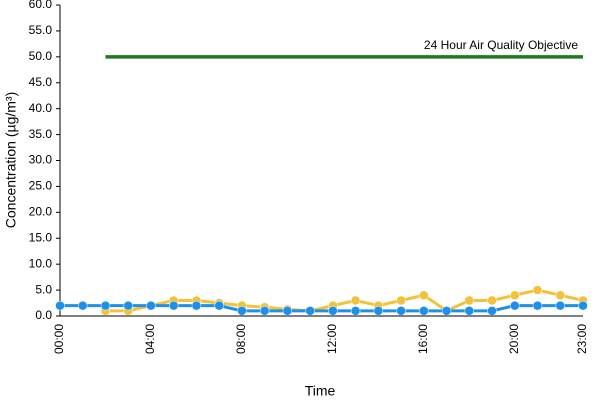 The width and height of the screenshot is (600, 400). I want to click on y-tick-label: 0.0, so click(43, 315).